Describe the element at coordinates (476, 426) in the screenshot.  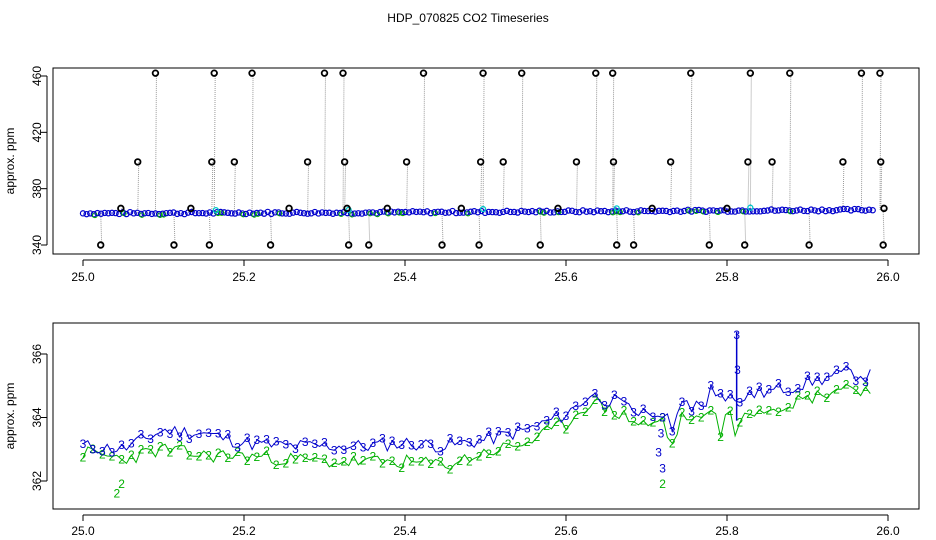
I see `series-2-line` at that location.